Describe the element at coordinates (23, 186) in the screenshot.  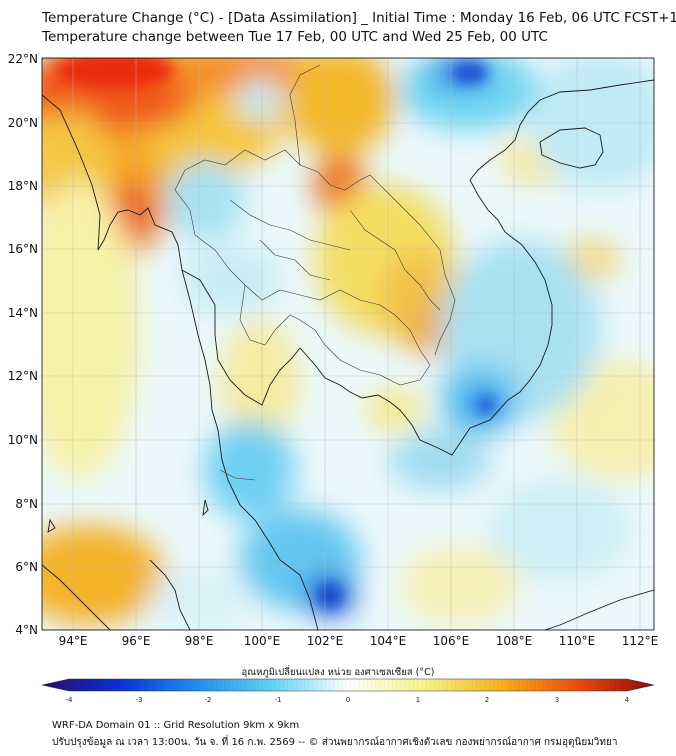
I see `lat-label: 18°N` at that location.